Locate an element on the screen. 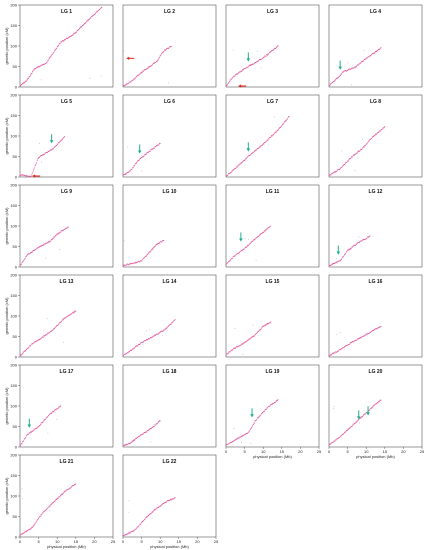  panel-lg-2: LG 2 is located at coordinates (169, 46).